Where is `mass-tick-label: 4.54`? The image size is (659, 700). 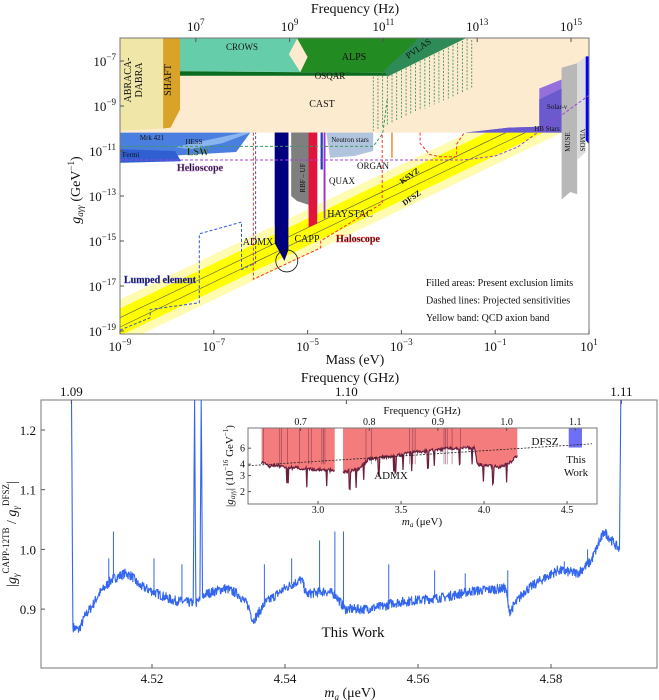
mass-tick-label: 4.54 is located at coordinates (285, 678).